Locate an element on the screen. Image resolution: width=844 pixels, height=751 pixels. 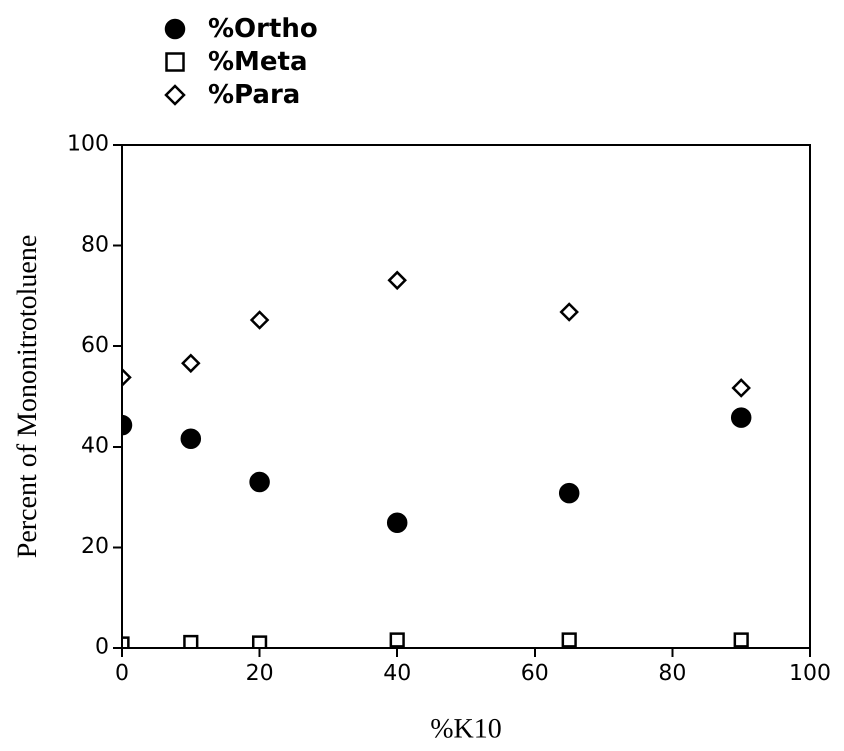
legend-label: %Meta is located at coordinates (258, 61).